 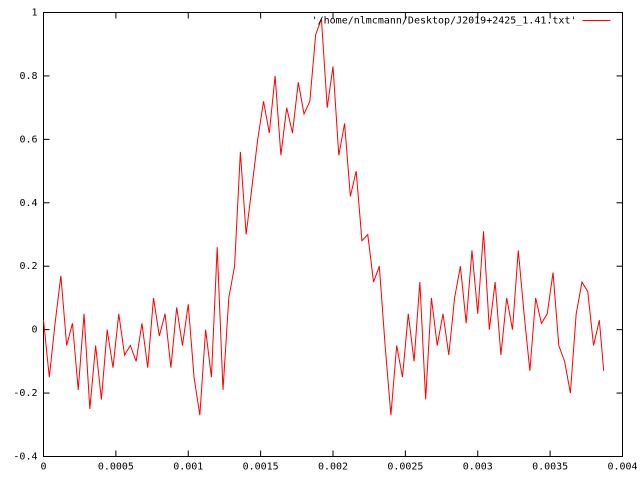 I want to click on x-tick-label: 0.0035, so click(x=550, y=467).